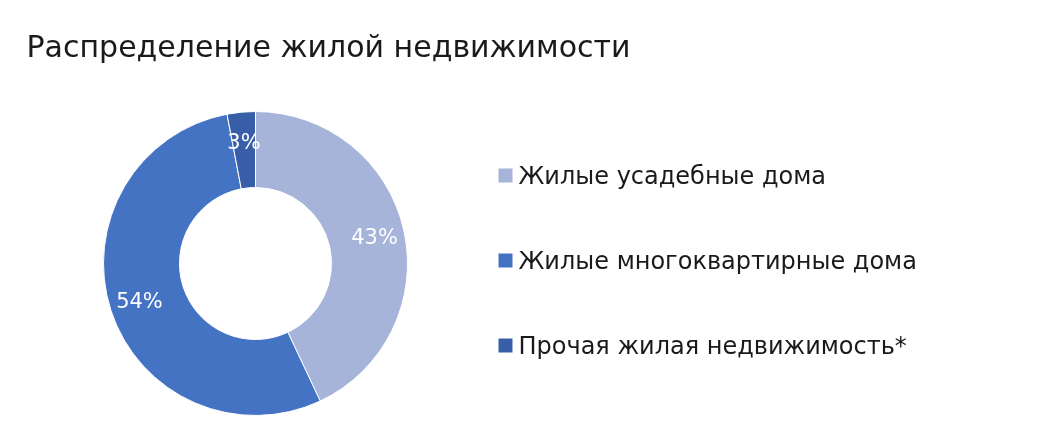  What do you see at coordinates (139, 301) in the screenshot?
I see `data-label: 54%` at bounding box center [139, 301].